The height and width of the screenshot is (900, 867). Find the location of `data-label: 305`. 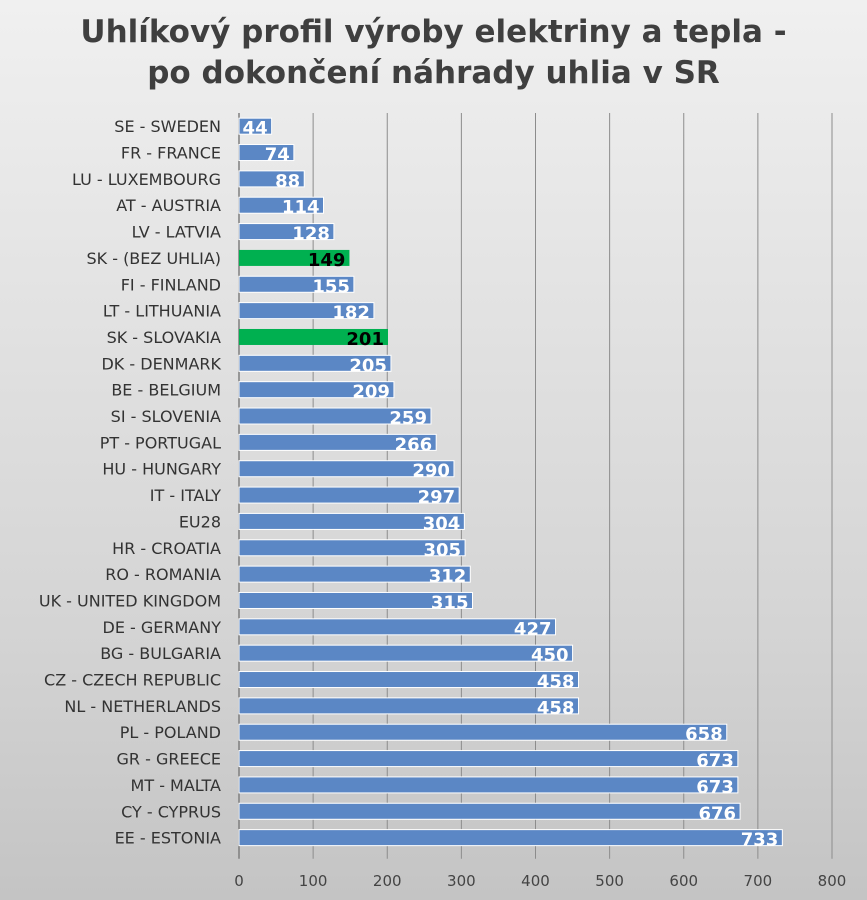

data-label: 305 is located at coordinates (443, 550).